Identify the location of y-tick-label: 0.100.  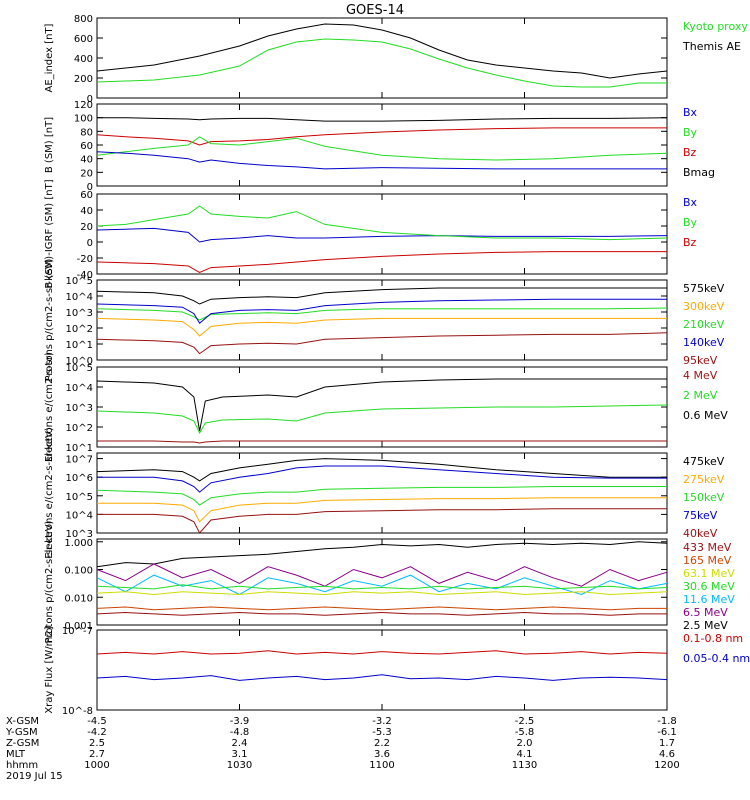
(78, 571).